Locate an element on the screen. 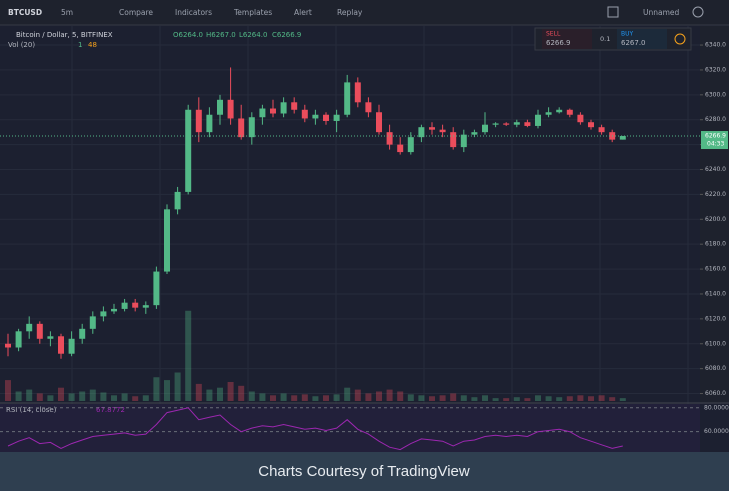 This screenshot has height=491, width=729. rsi-line is located at coordinates (315, 429).